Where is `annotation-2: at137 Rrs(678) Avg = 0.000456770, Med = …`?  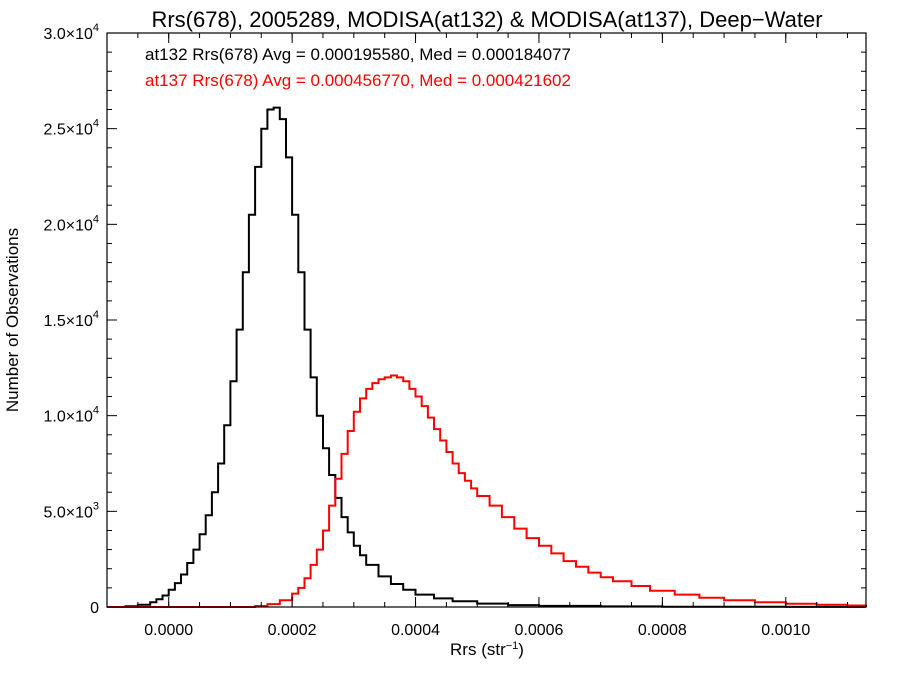
annotation-2: at137 Rrs(678) Avg = 0.000456770, Med = … is located at coordinates (358, 80).